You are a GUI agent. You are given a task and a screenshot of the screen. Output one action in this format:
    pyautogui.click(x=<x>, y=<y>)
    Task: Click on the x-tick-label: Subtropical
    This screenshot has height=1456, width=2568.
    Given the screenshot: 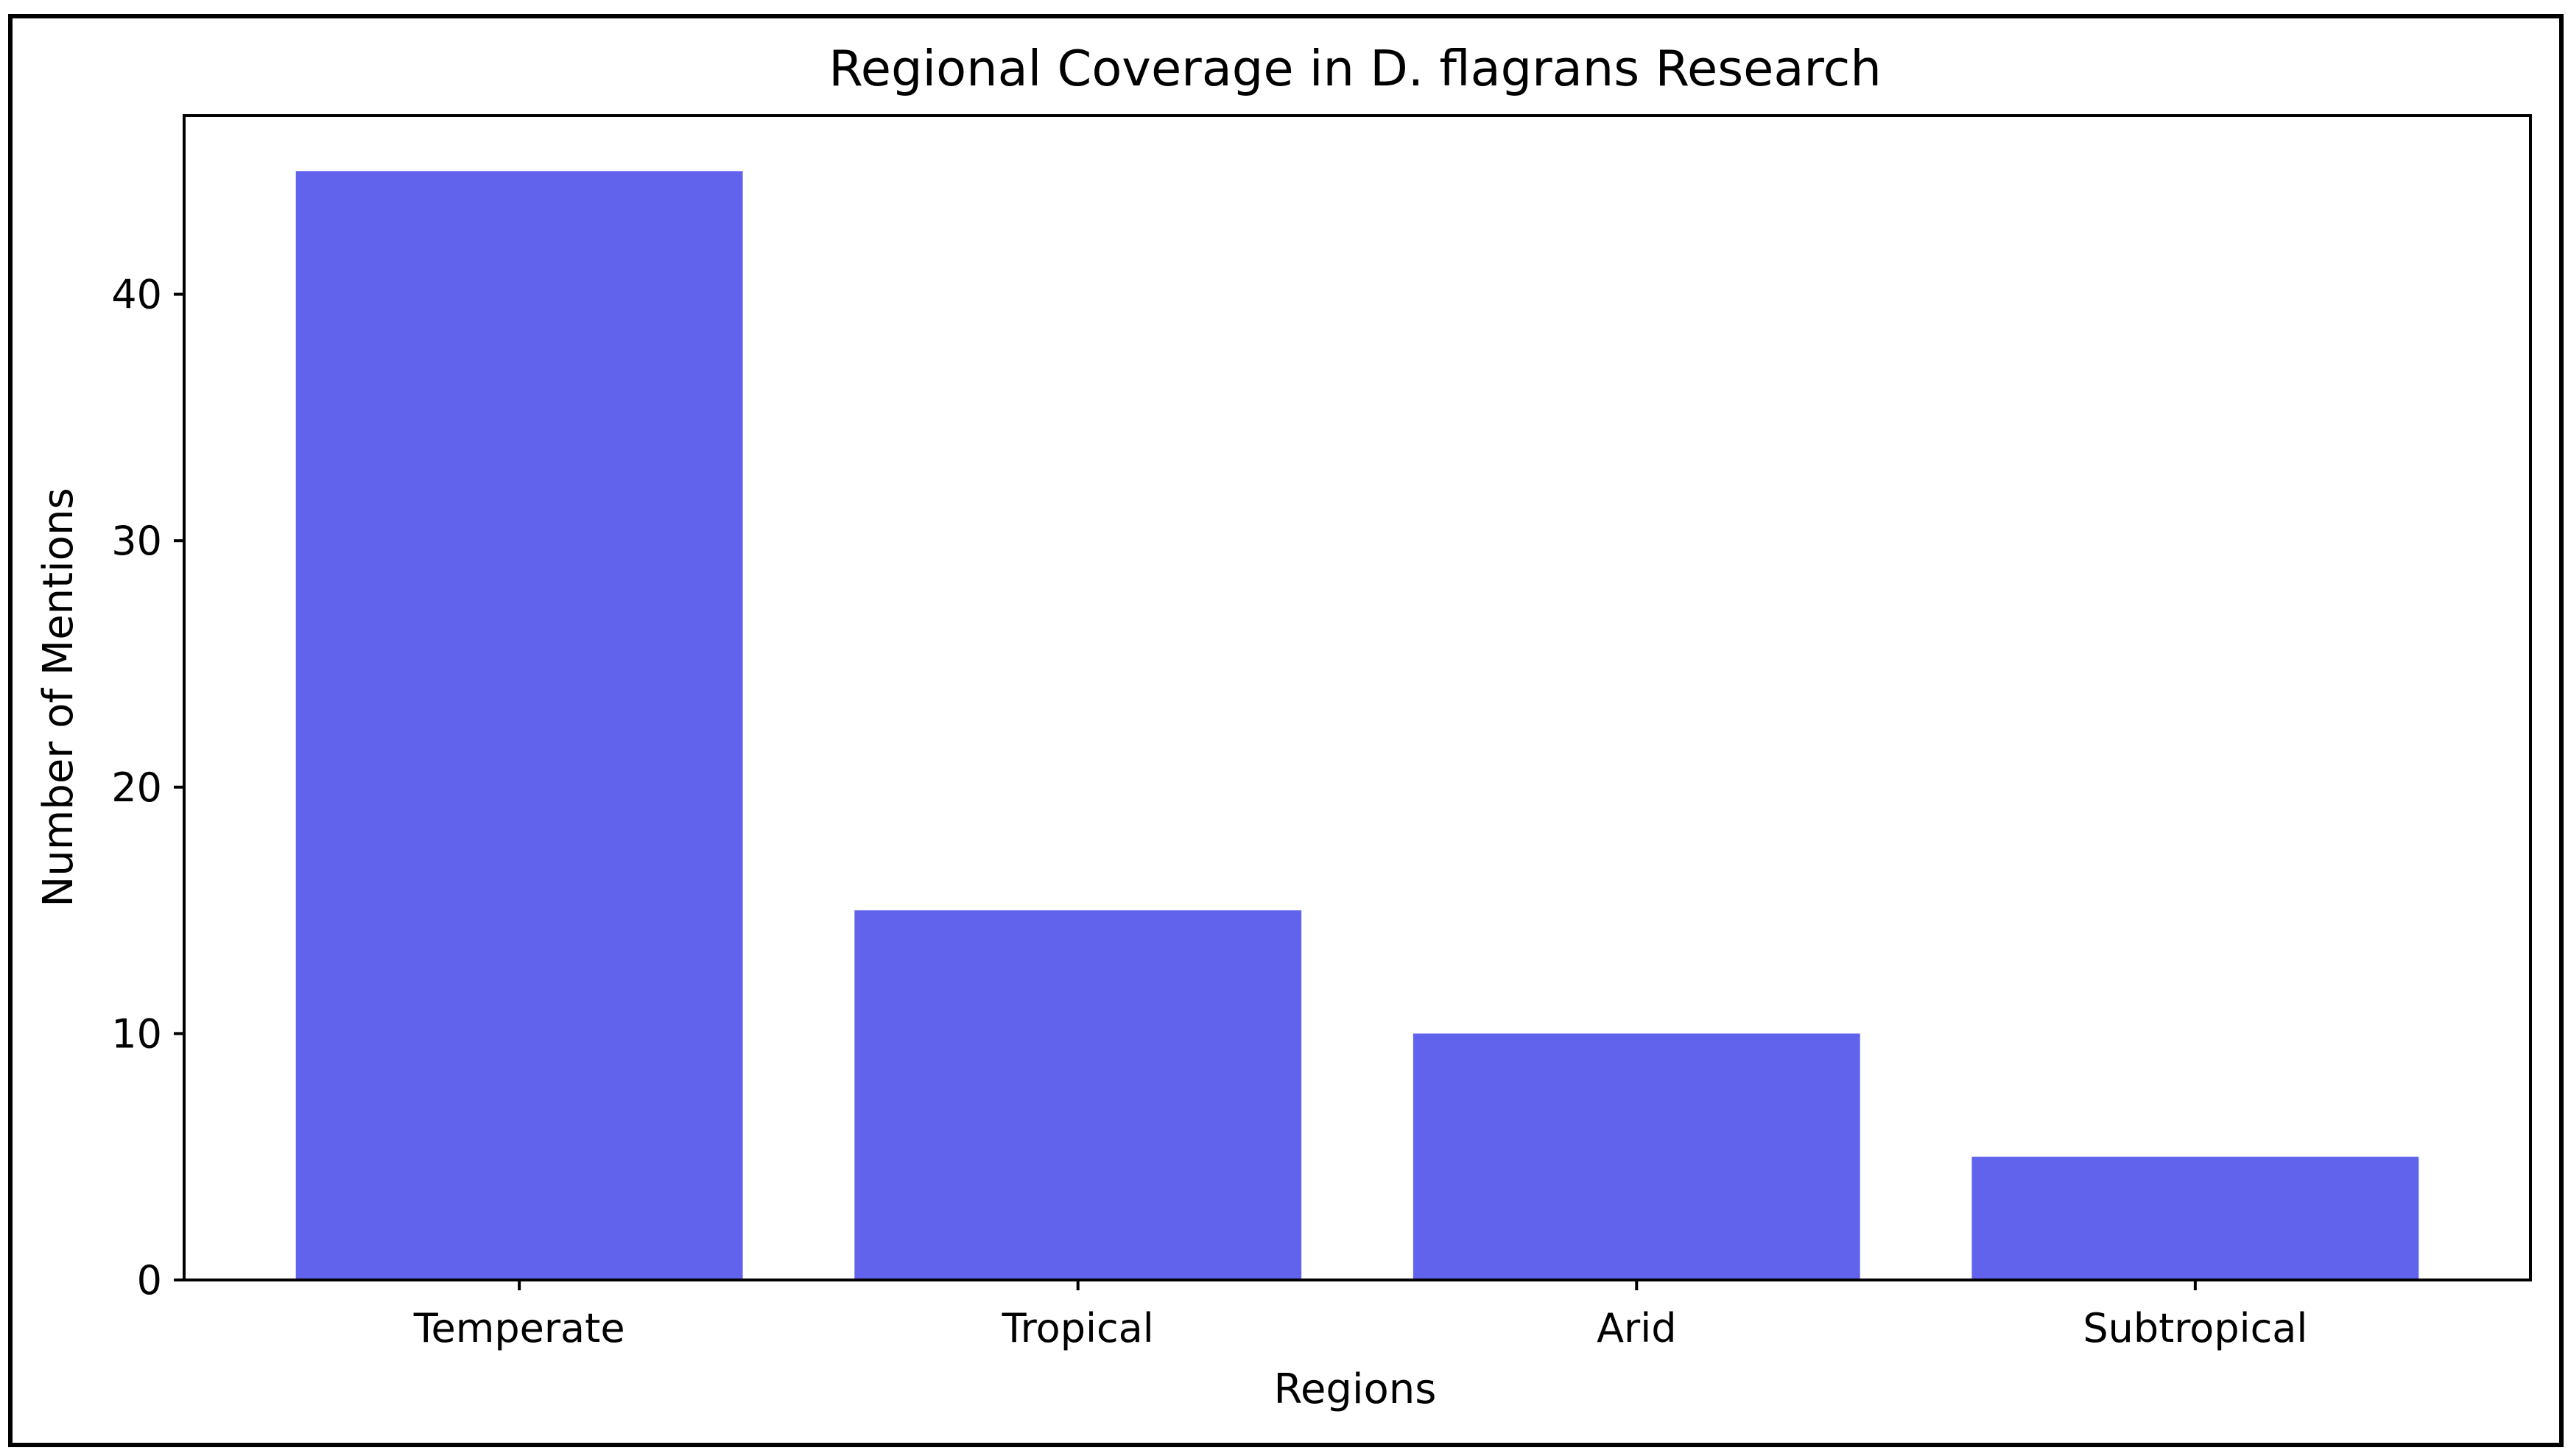 What is the action you would take?
    pyautogui.click(x=2195, y=1328)
    